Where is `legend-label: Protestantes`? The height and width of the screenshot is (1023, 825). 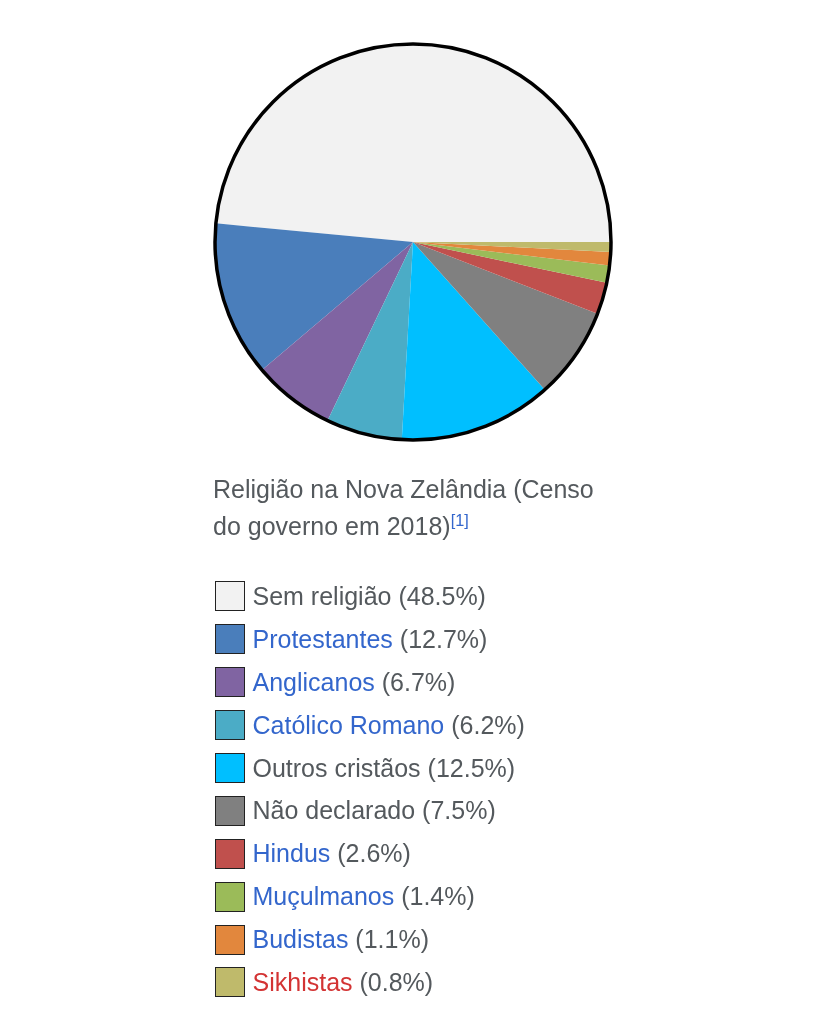
legend-label: Protestantes is located at coordinates (322, 638).